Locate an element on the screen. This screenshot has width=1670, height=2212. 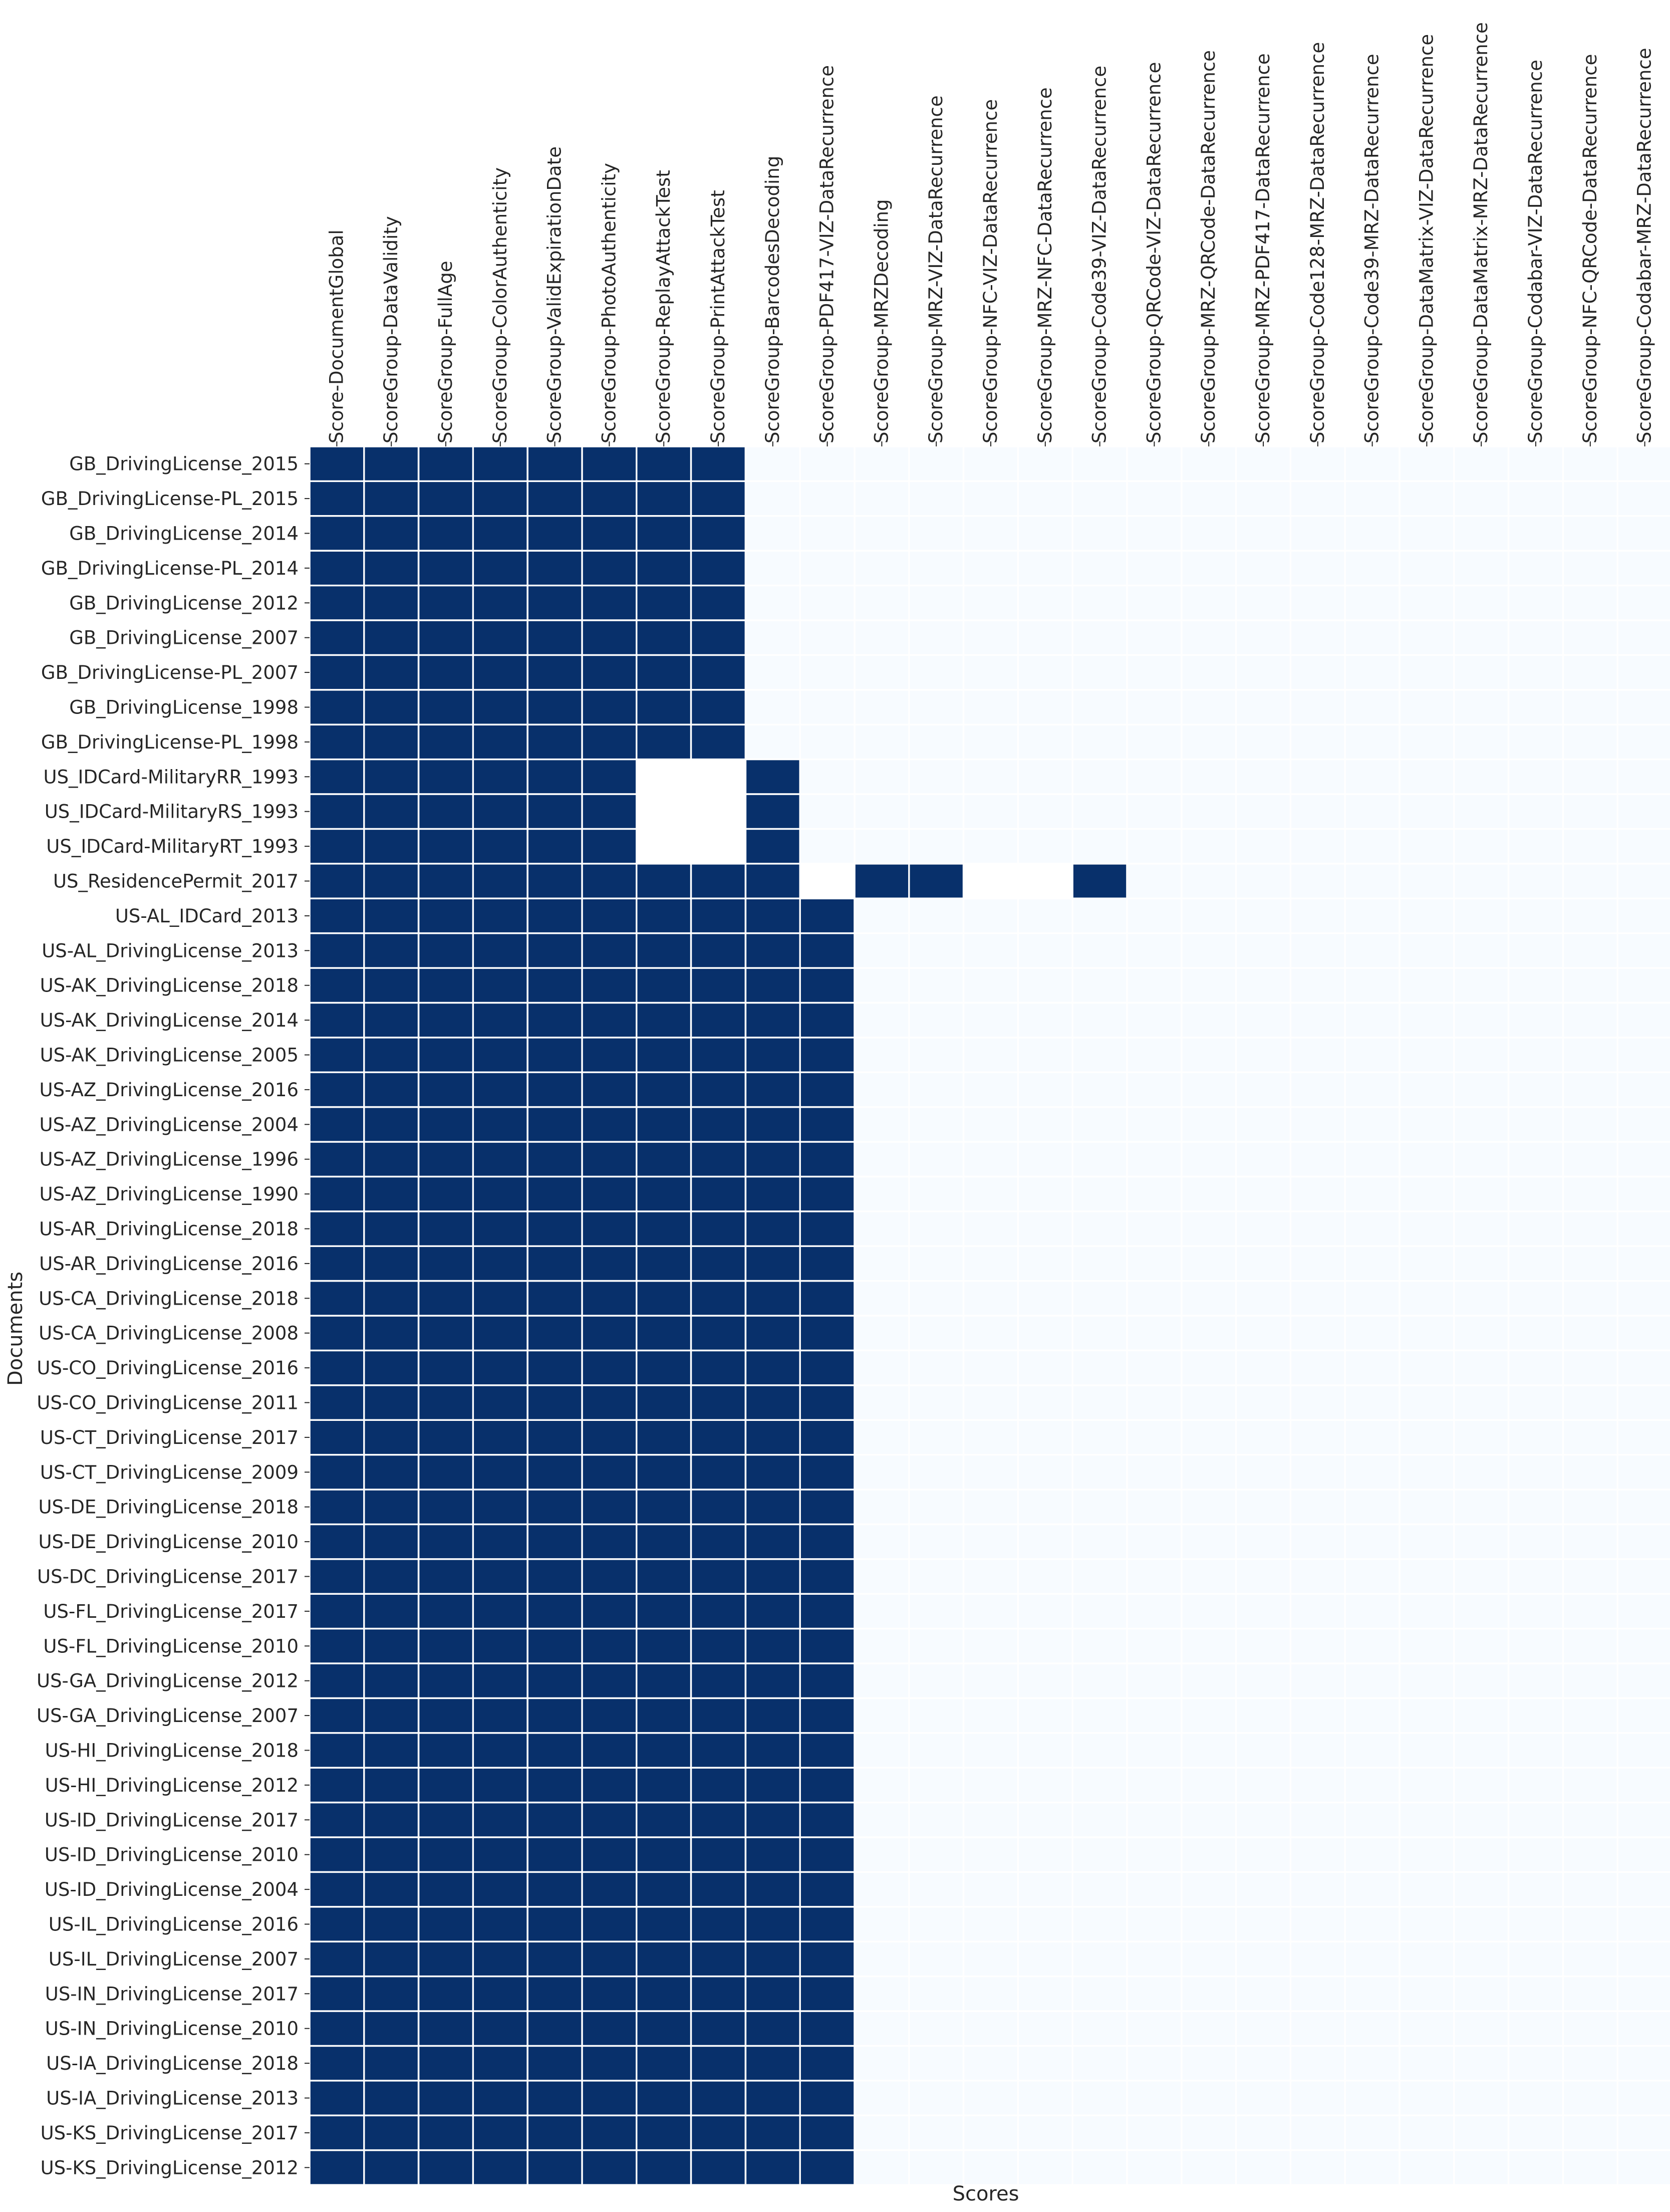
row-label: US-IL_DrivingLicense_2016 is located at coordinates (174, 1924).